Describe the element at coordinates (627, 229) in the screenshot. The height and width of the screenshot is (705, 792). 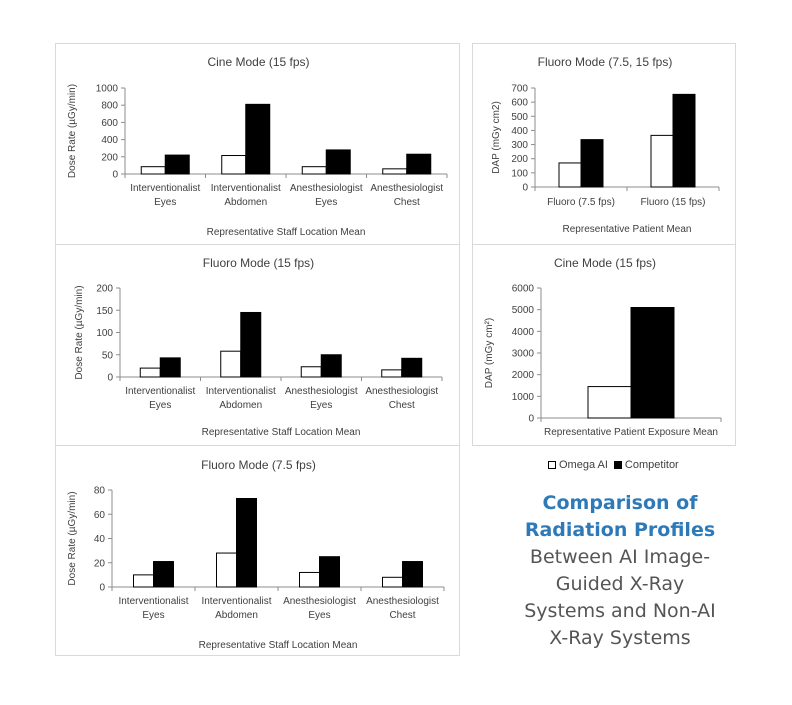
I see `x-axis-title: Representative Patient Mean` at that location.